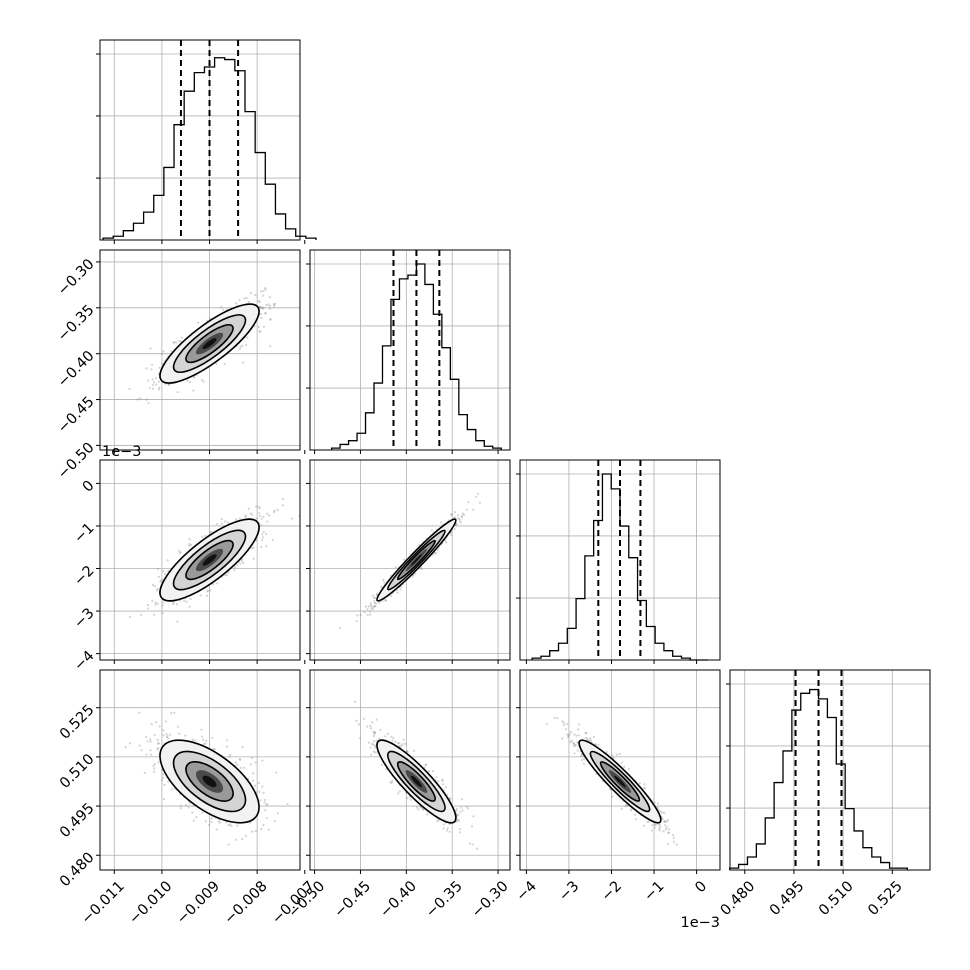  I want to click on panel-background, so click(830, 770).